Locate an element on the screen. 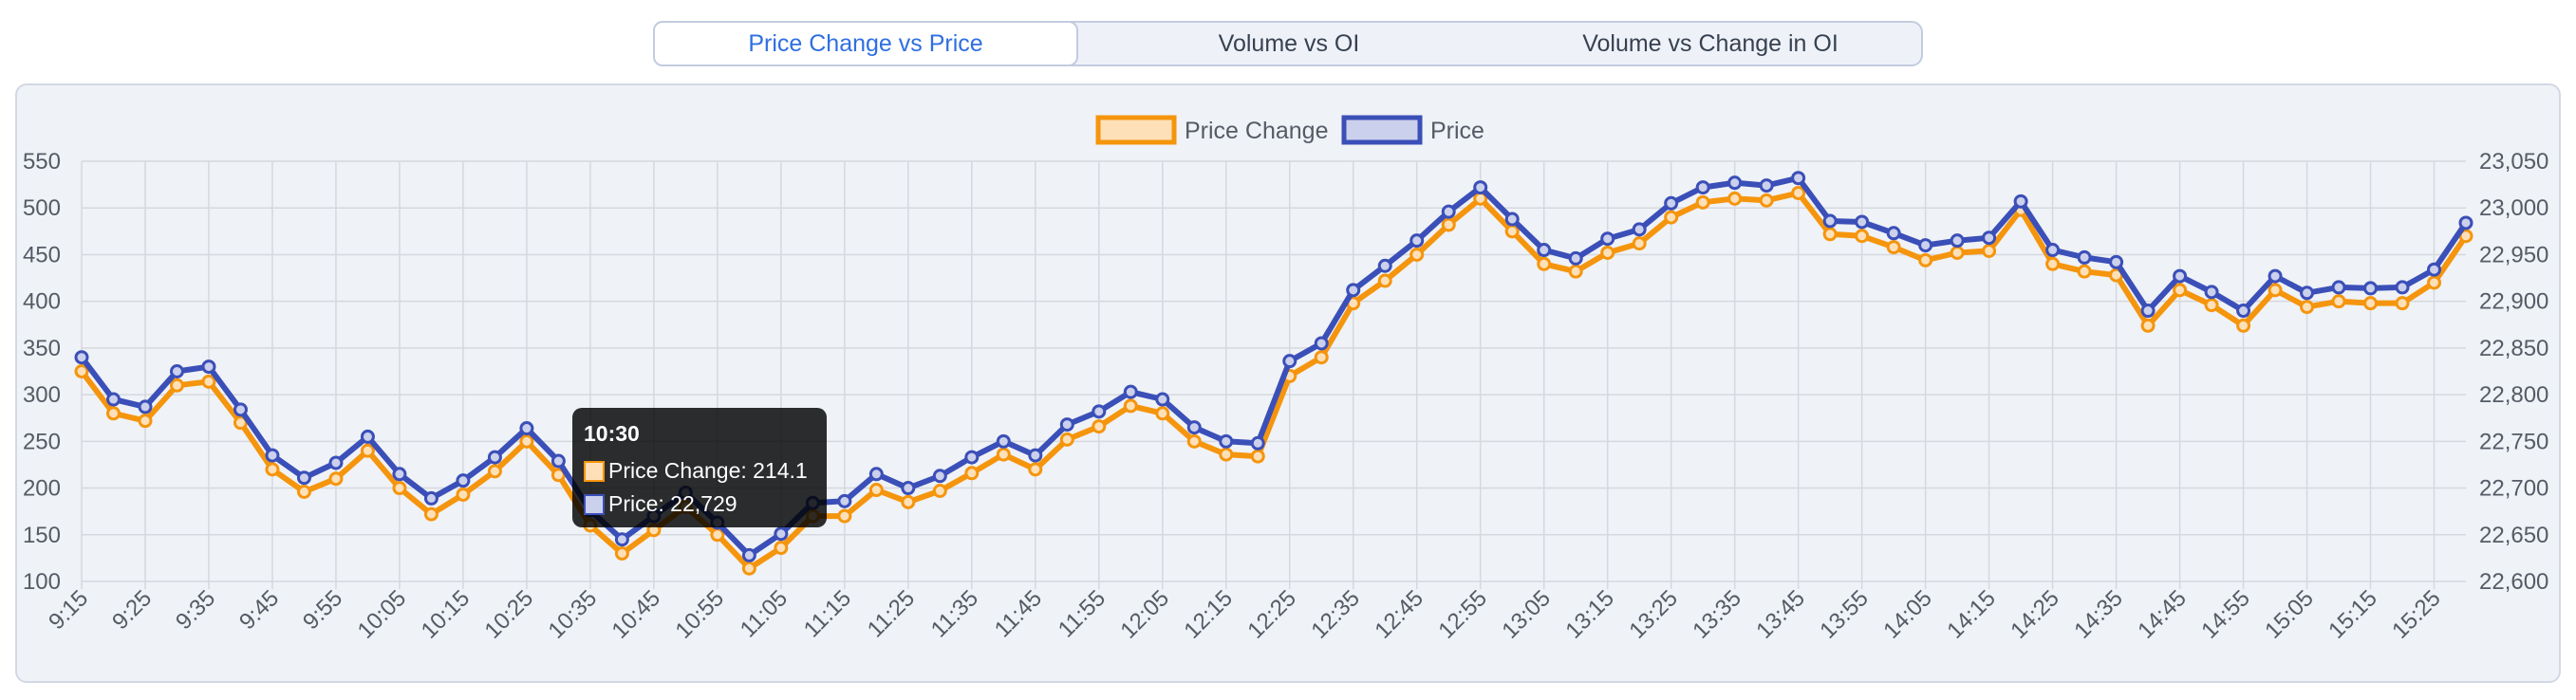 Image resolution: width=2576 pixels, height=700 pixels. x-tick-label: 12:35 is located at coordinates (1335, 614).